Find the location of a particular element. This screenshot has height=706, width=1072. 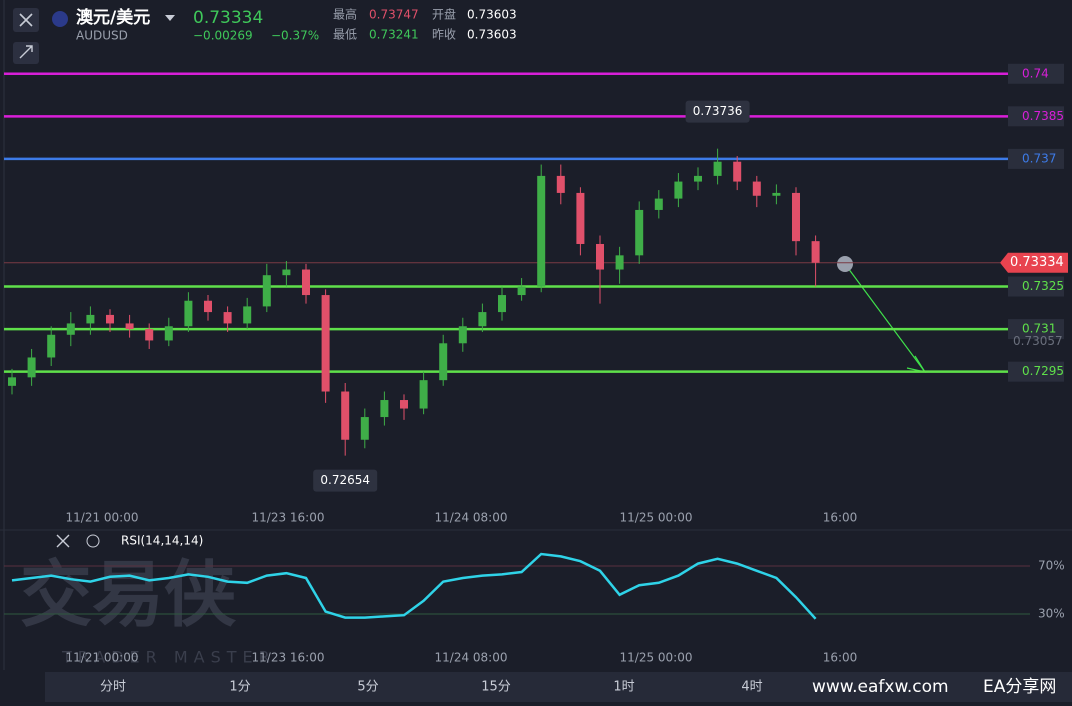

label: 开盘 is located at coordinates (444, 14).